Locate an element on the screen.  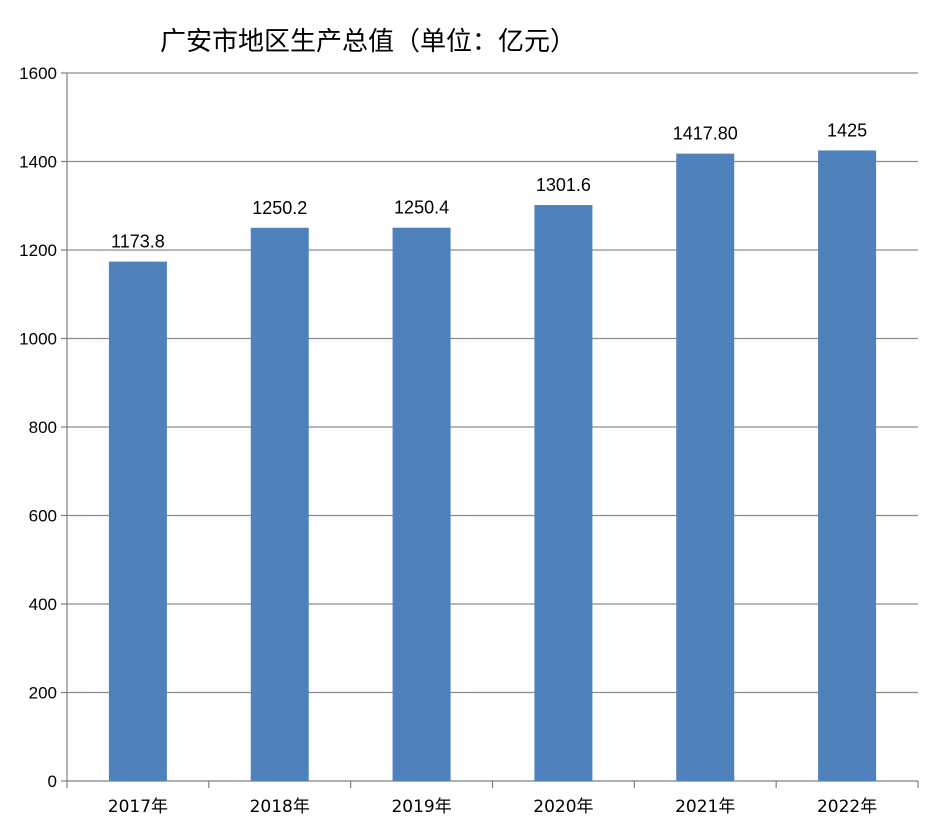
y-tick-label: 1600 is located at coordinates (38, 73).